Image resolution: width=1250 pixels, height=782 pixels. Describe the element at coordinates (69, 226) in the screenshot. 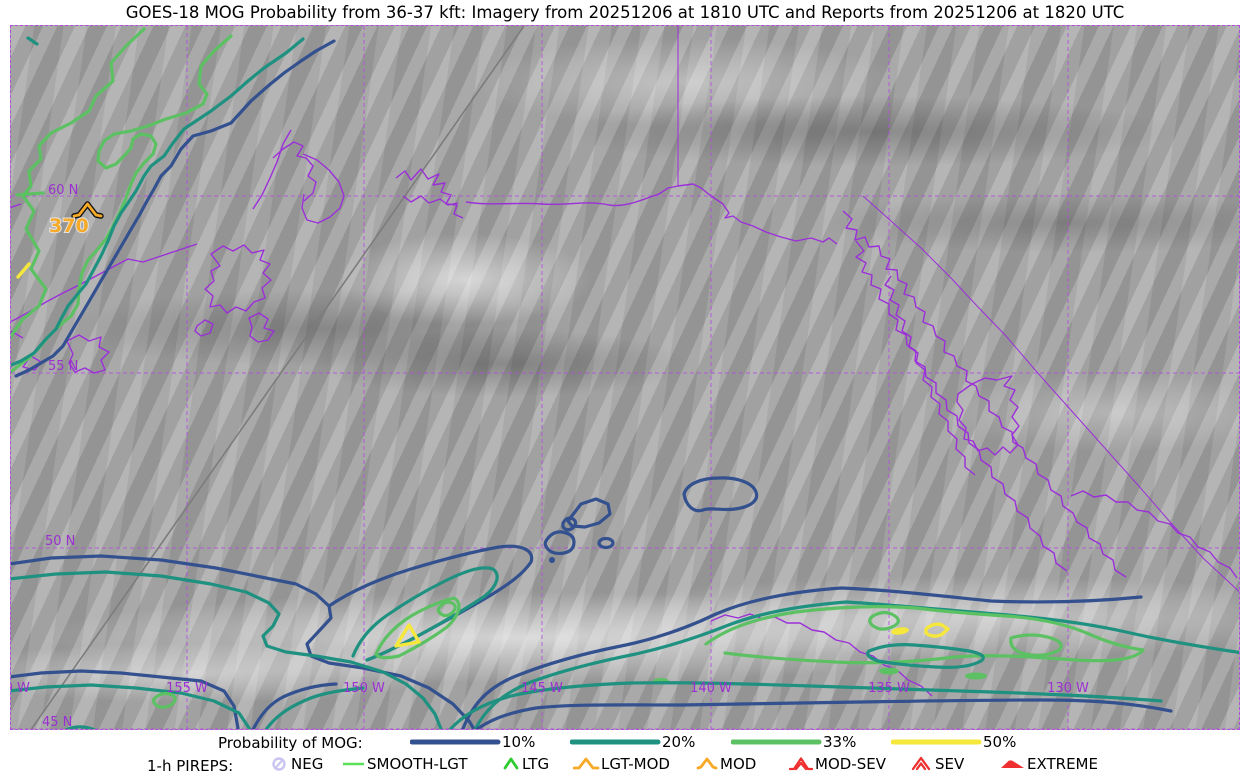

I see `pirep-flight-level: 370` at that location.